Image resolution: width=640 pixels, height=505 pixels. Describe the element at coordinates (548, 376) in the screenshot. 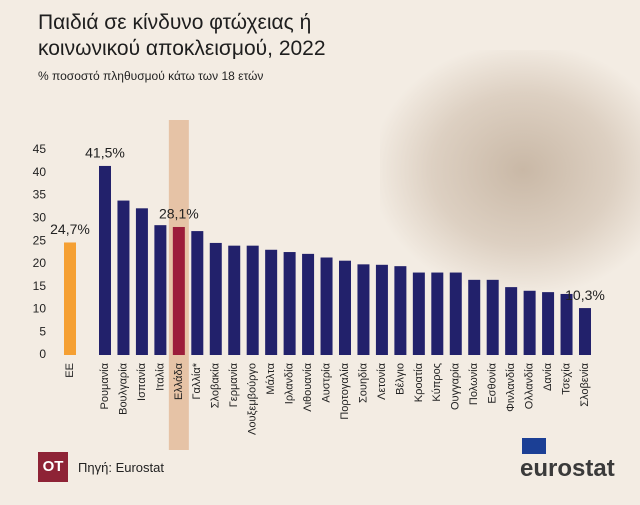

I see `x-tick-label: Δανία` at that location.